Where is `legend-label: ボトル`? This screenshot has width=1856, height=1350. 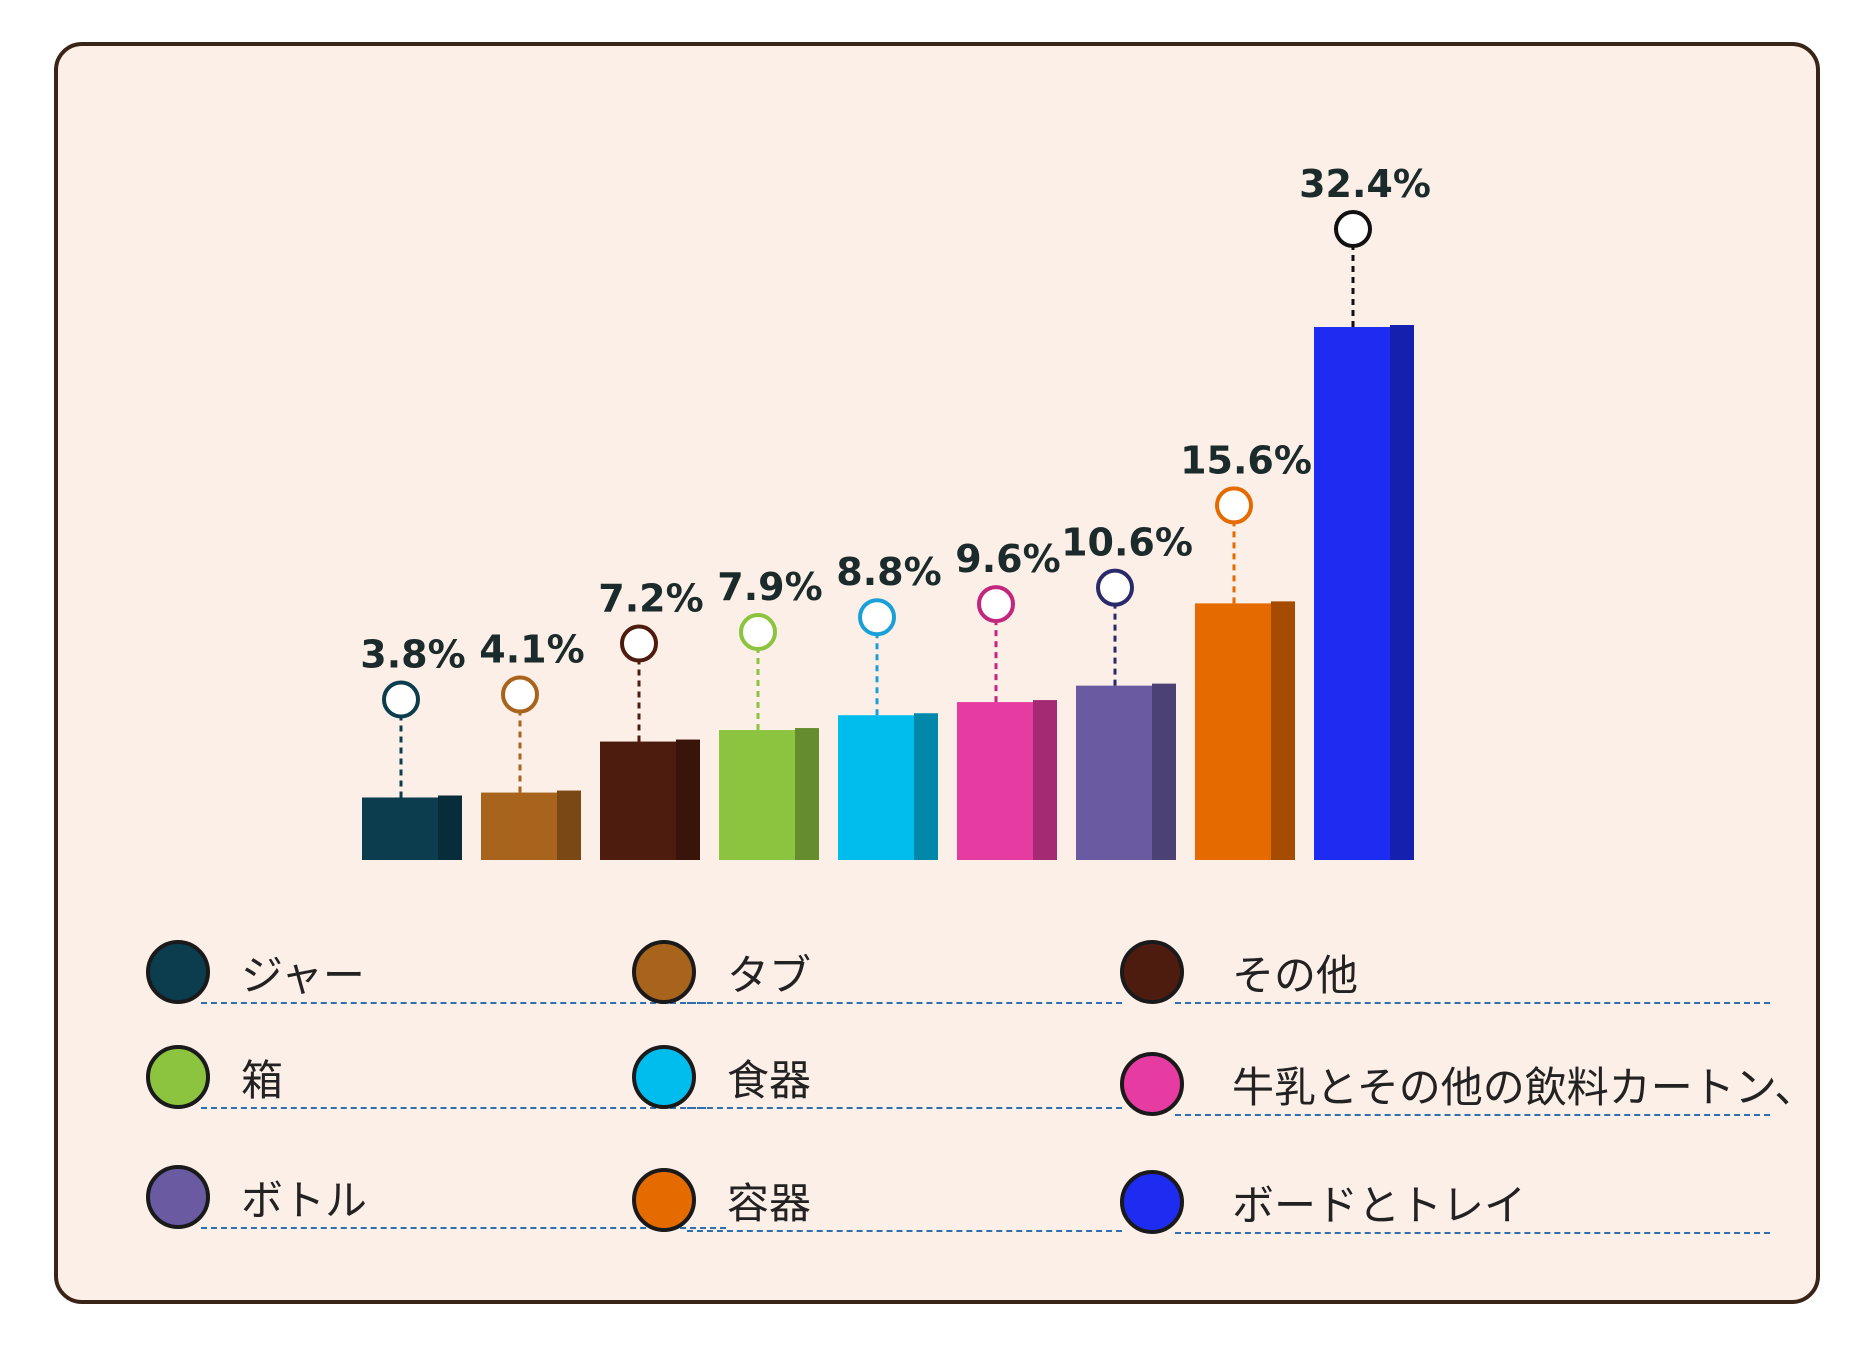
legend-label: ボトル is located at coordinates (304, 1200).